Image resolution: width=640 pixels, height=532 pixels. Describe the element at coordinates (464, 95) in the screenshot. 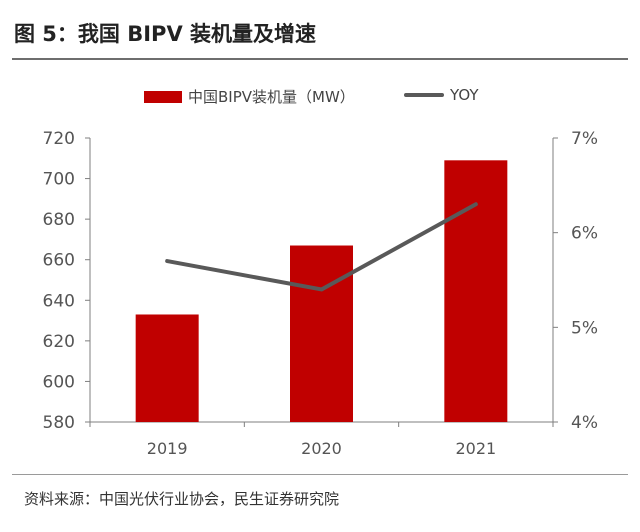

I see `legend-line-label: YOY` at that location.